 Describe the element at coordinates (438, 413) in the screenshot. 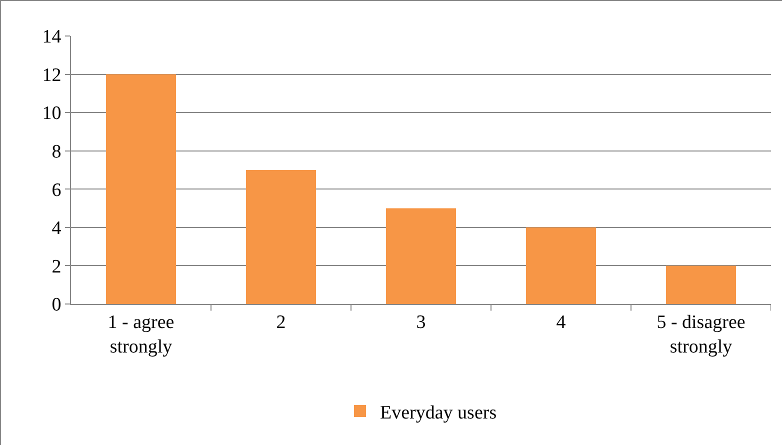

I see `legend-label: Everyday users` at that location.